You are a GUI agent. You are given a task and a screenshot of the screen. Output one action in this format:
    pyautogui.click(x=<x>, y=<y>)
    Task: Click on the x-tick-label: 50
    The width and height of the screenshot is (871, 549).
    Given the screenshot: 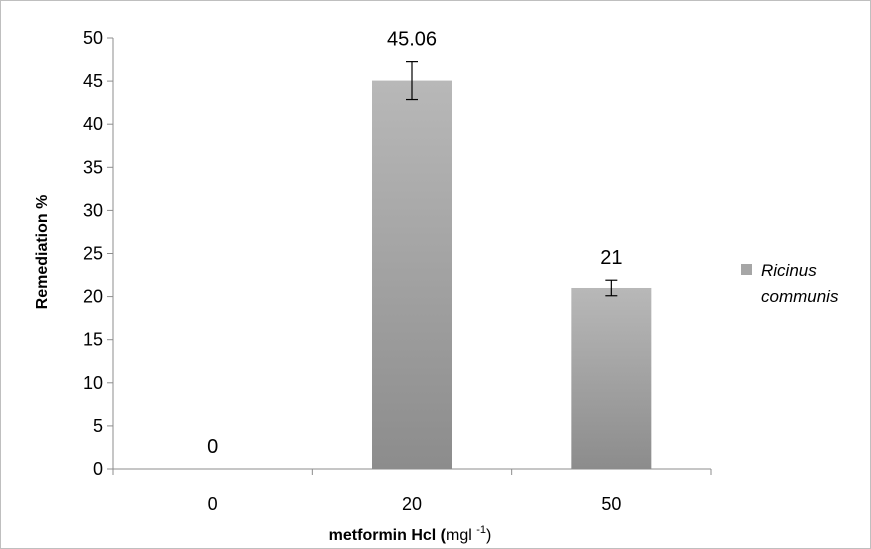 What is the action you would take?
    pyautogui.click(x=611, y=504)
    